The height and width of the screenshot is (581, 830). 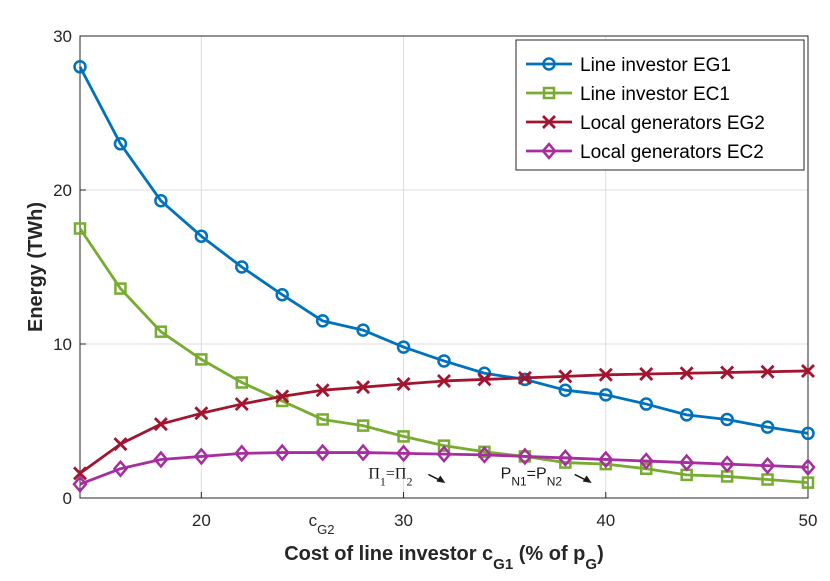 What do you see at coordinates (532, 476) in the screenshot?
I see `annotation-pn: PN1=PN2` at bounding box center [532, 476].